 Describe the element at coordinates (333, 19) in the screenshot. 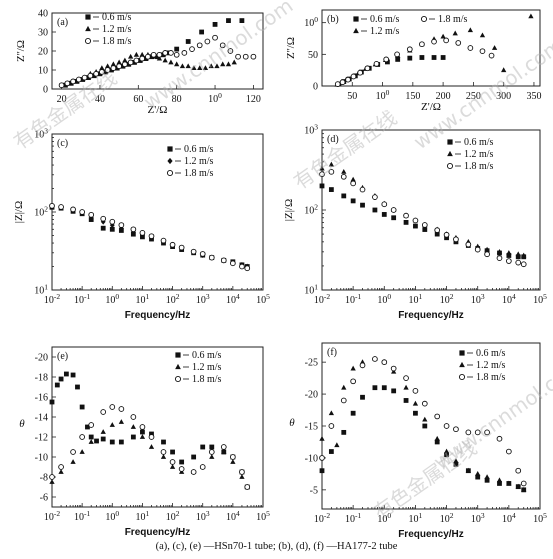

I see `panel-label: (b)` at that location.